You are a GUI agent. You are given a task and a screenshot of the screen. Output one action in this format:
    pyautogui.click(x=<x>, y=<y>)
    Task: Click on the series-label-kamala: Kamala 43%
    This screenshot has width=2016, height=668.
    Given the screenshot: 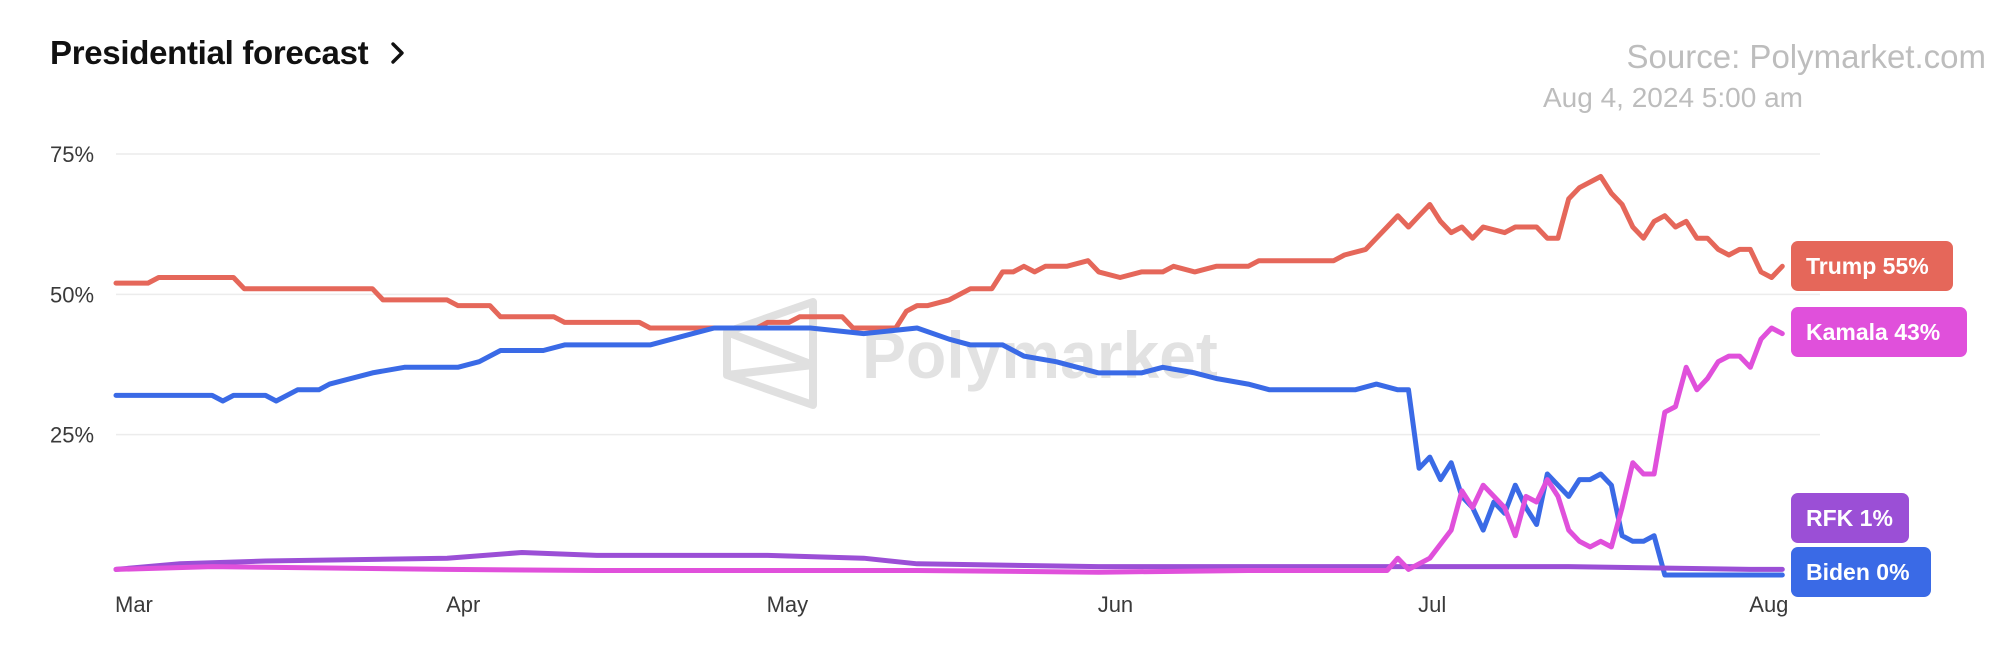 What is the action you would take?
    pyautogui.click(x=1879, y=332)
    